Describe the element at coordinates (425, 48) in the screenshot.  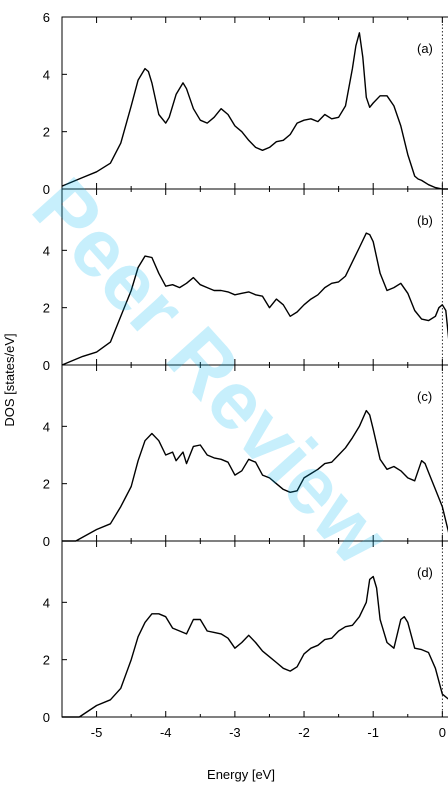
I see `panel-label: (a)` at that location.